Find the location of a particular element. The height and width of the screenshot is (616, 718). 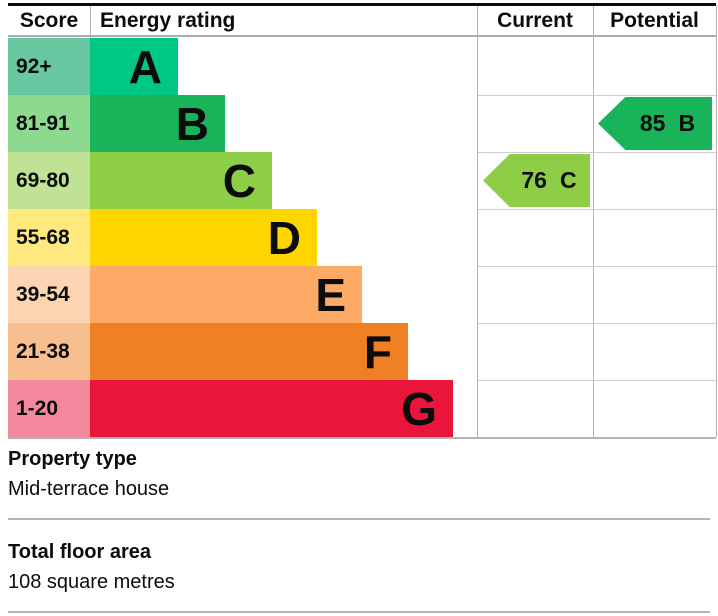

floor-area-value: 108 square metres is located at coordinates (91, 582).